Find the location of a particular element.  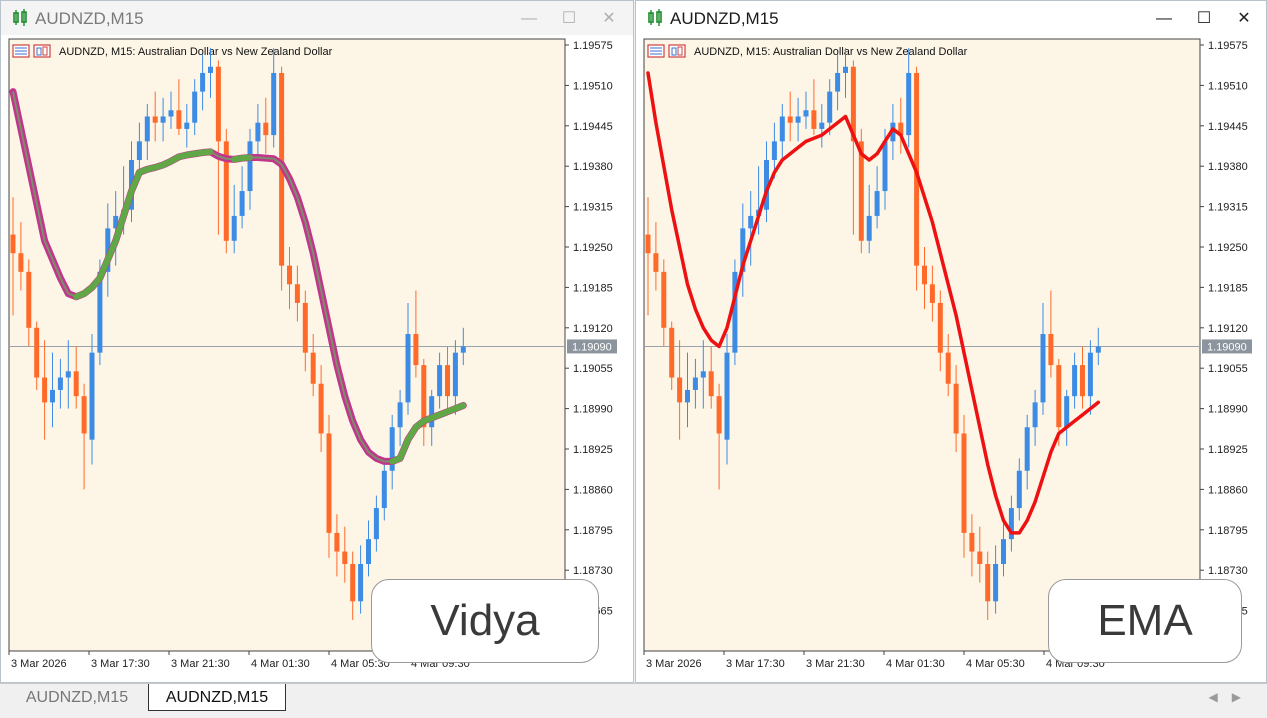

current-price-tag is located at coordinates (592, 346).